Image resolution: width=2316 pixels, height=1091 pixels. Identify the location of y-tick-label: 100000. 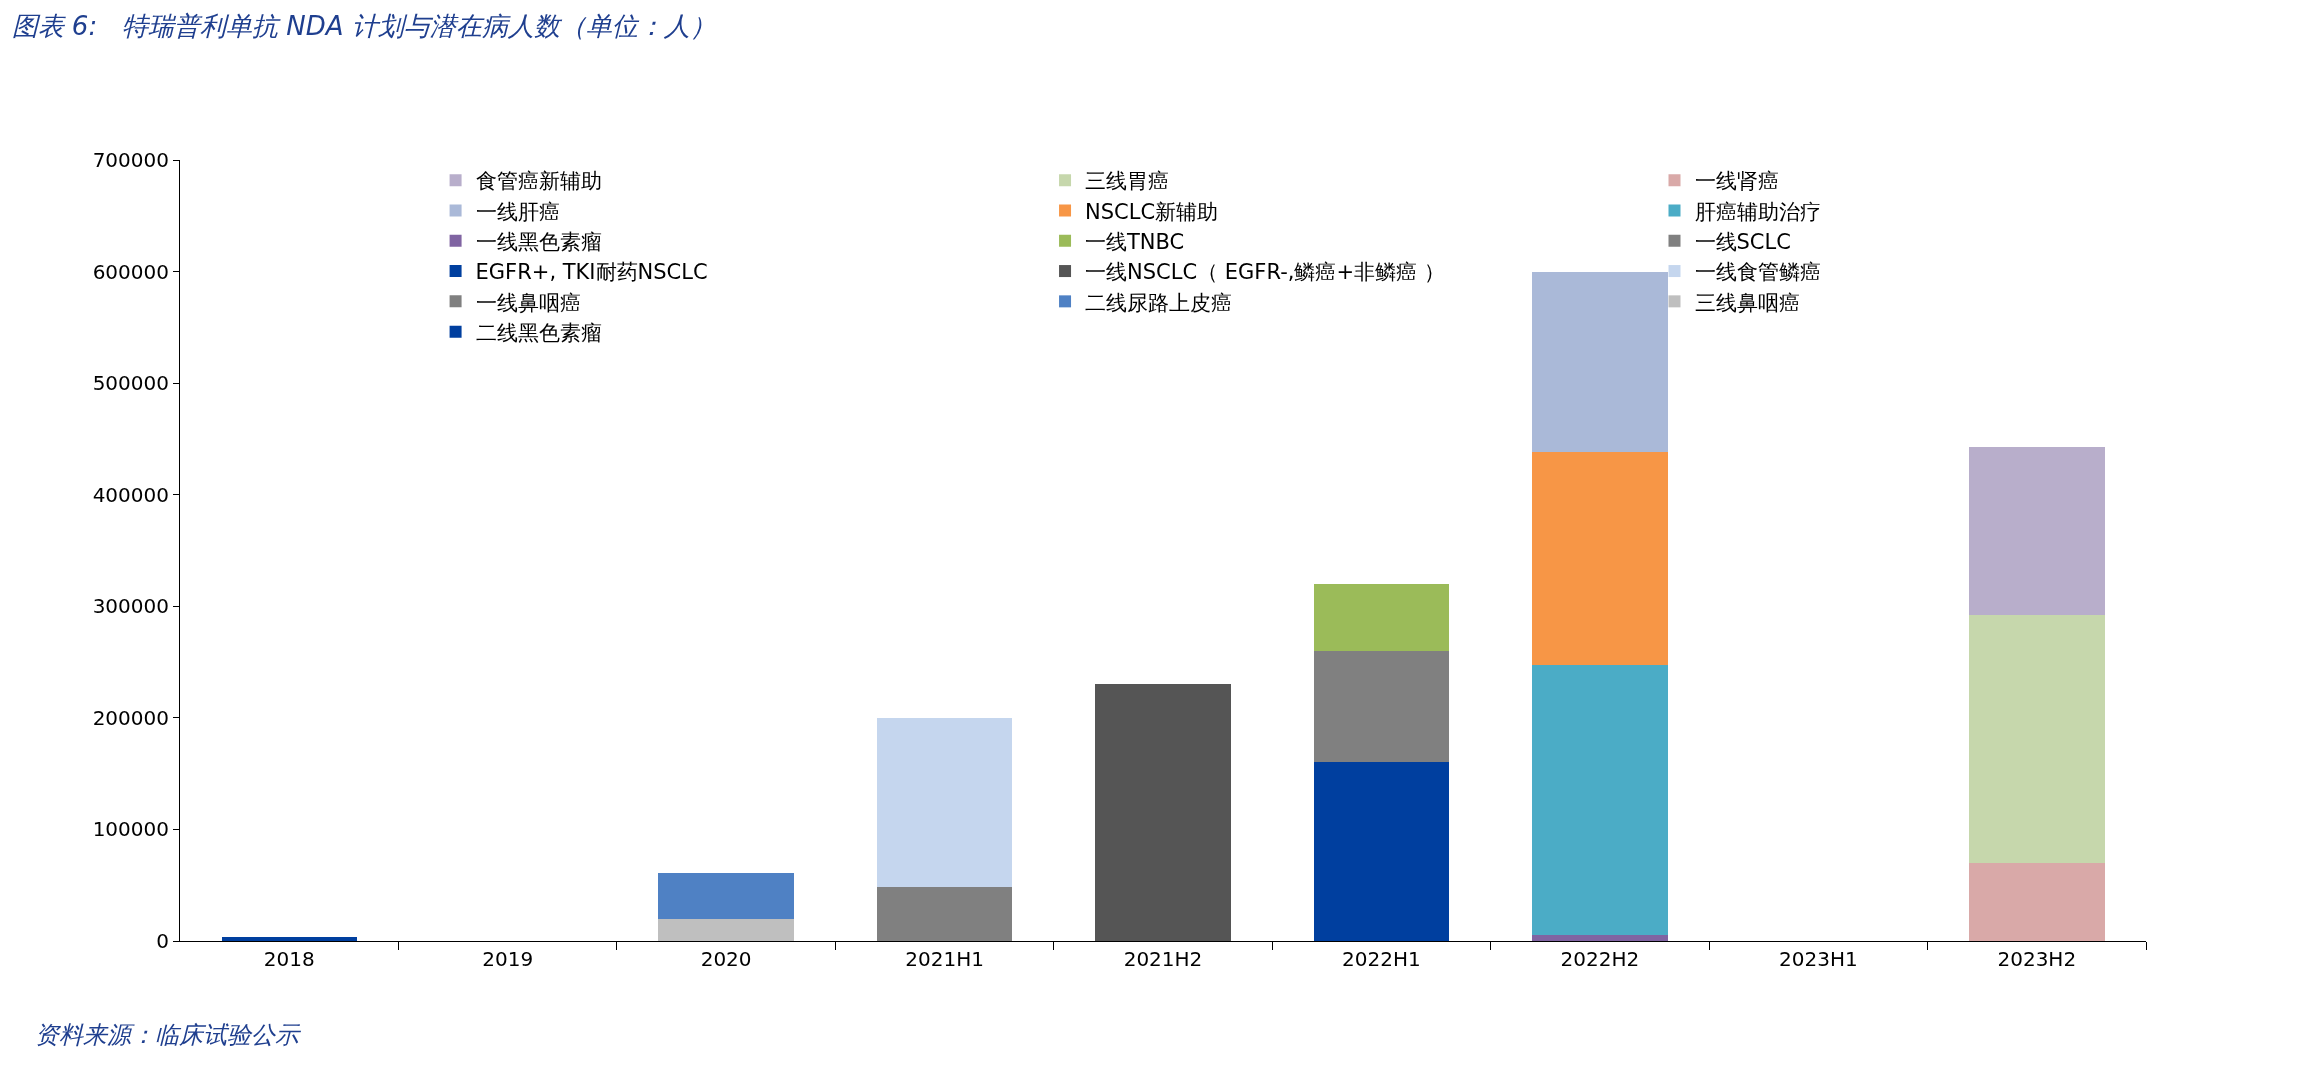
(130, 829).